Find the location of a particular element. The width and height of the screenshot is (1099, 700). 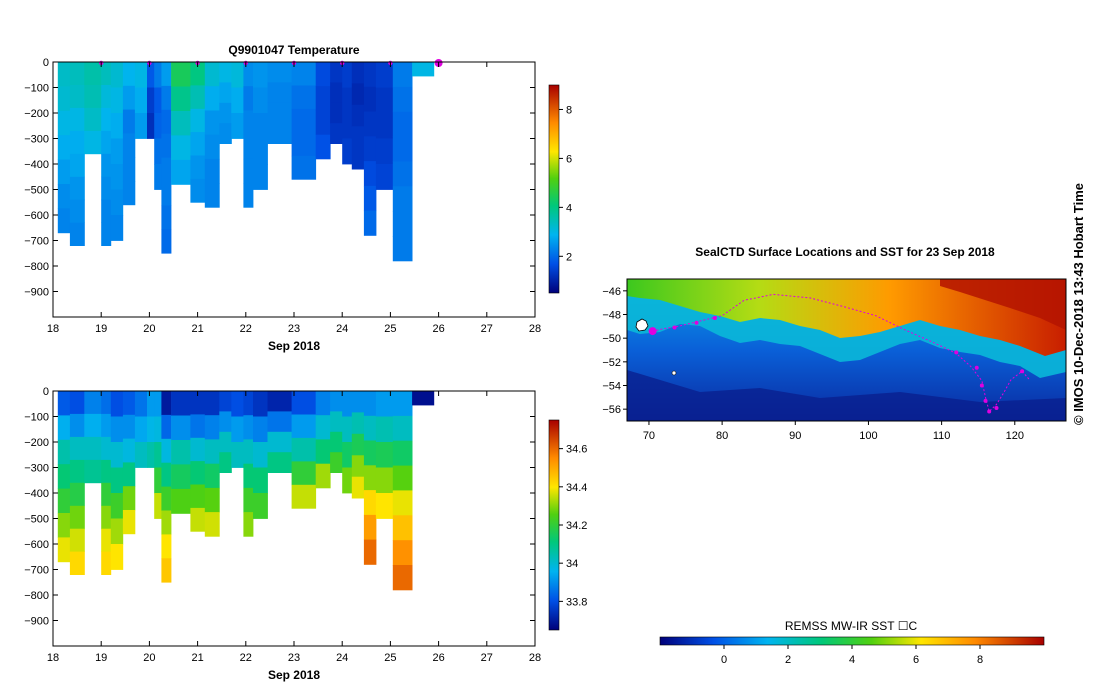

y-tick-label: −600 is located at coordinates (36, 216).